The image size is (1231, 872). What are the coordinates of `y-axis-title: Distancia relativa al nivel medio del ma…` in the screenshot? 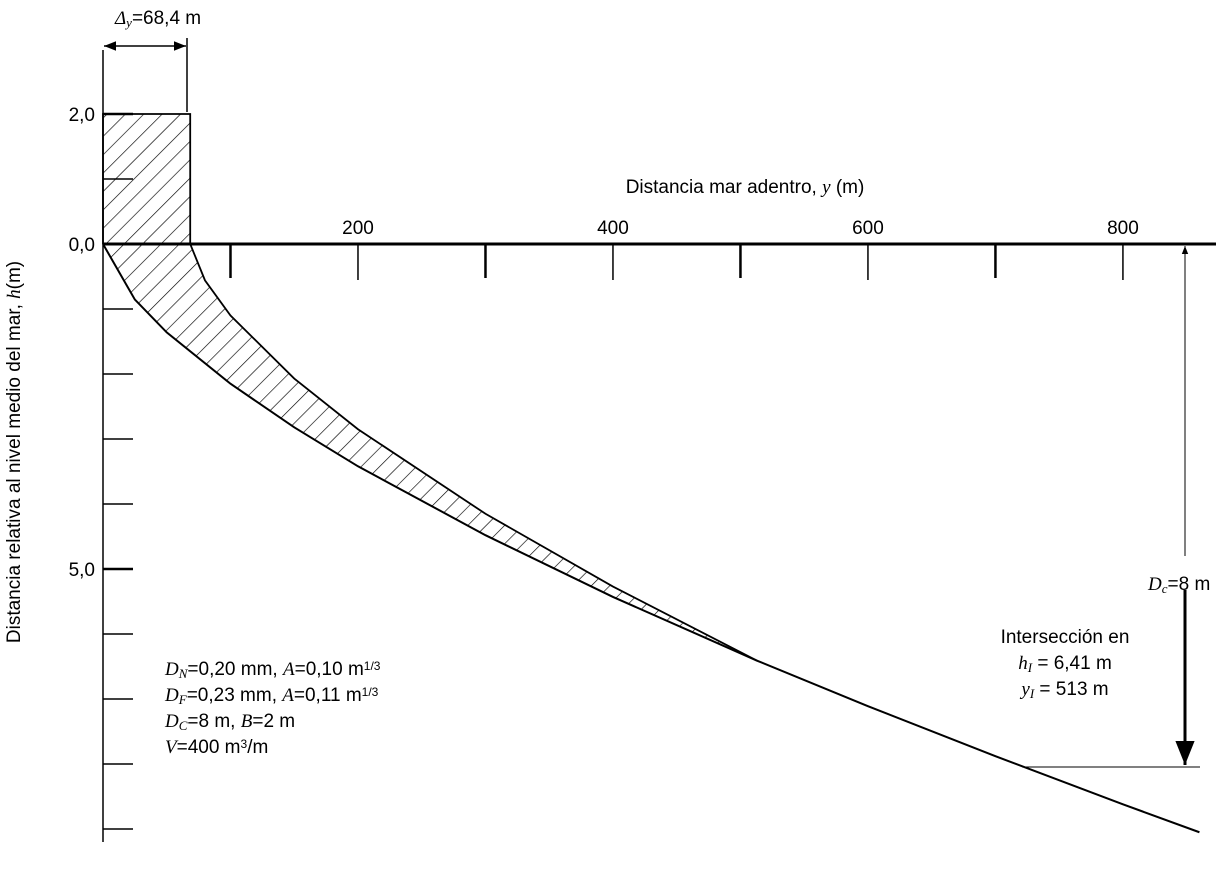 It's located at (14, 452).